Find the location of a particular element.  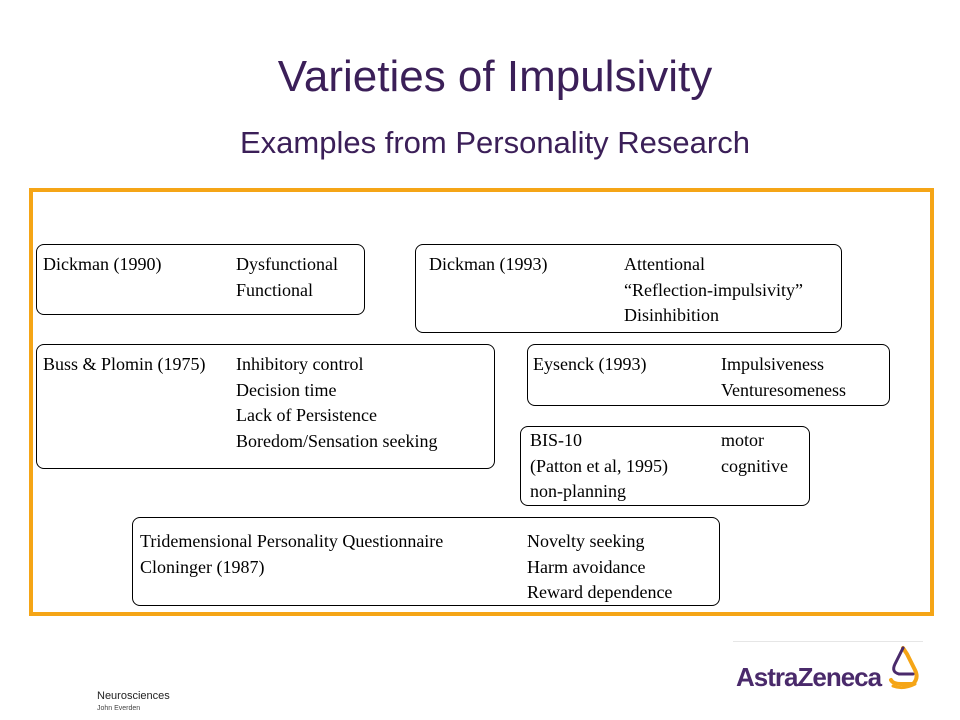

box-factor-line: “Reflection-impulsivity” is located at coordinates (713, 289).